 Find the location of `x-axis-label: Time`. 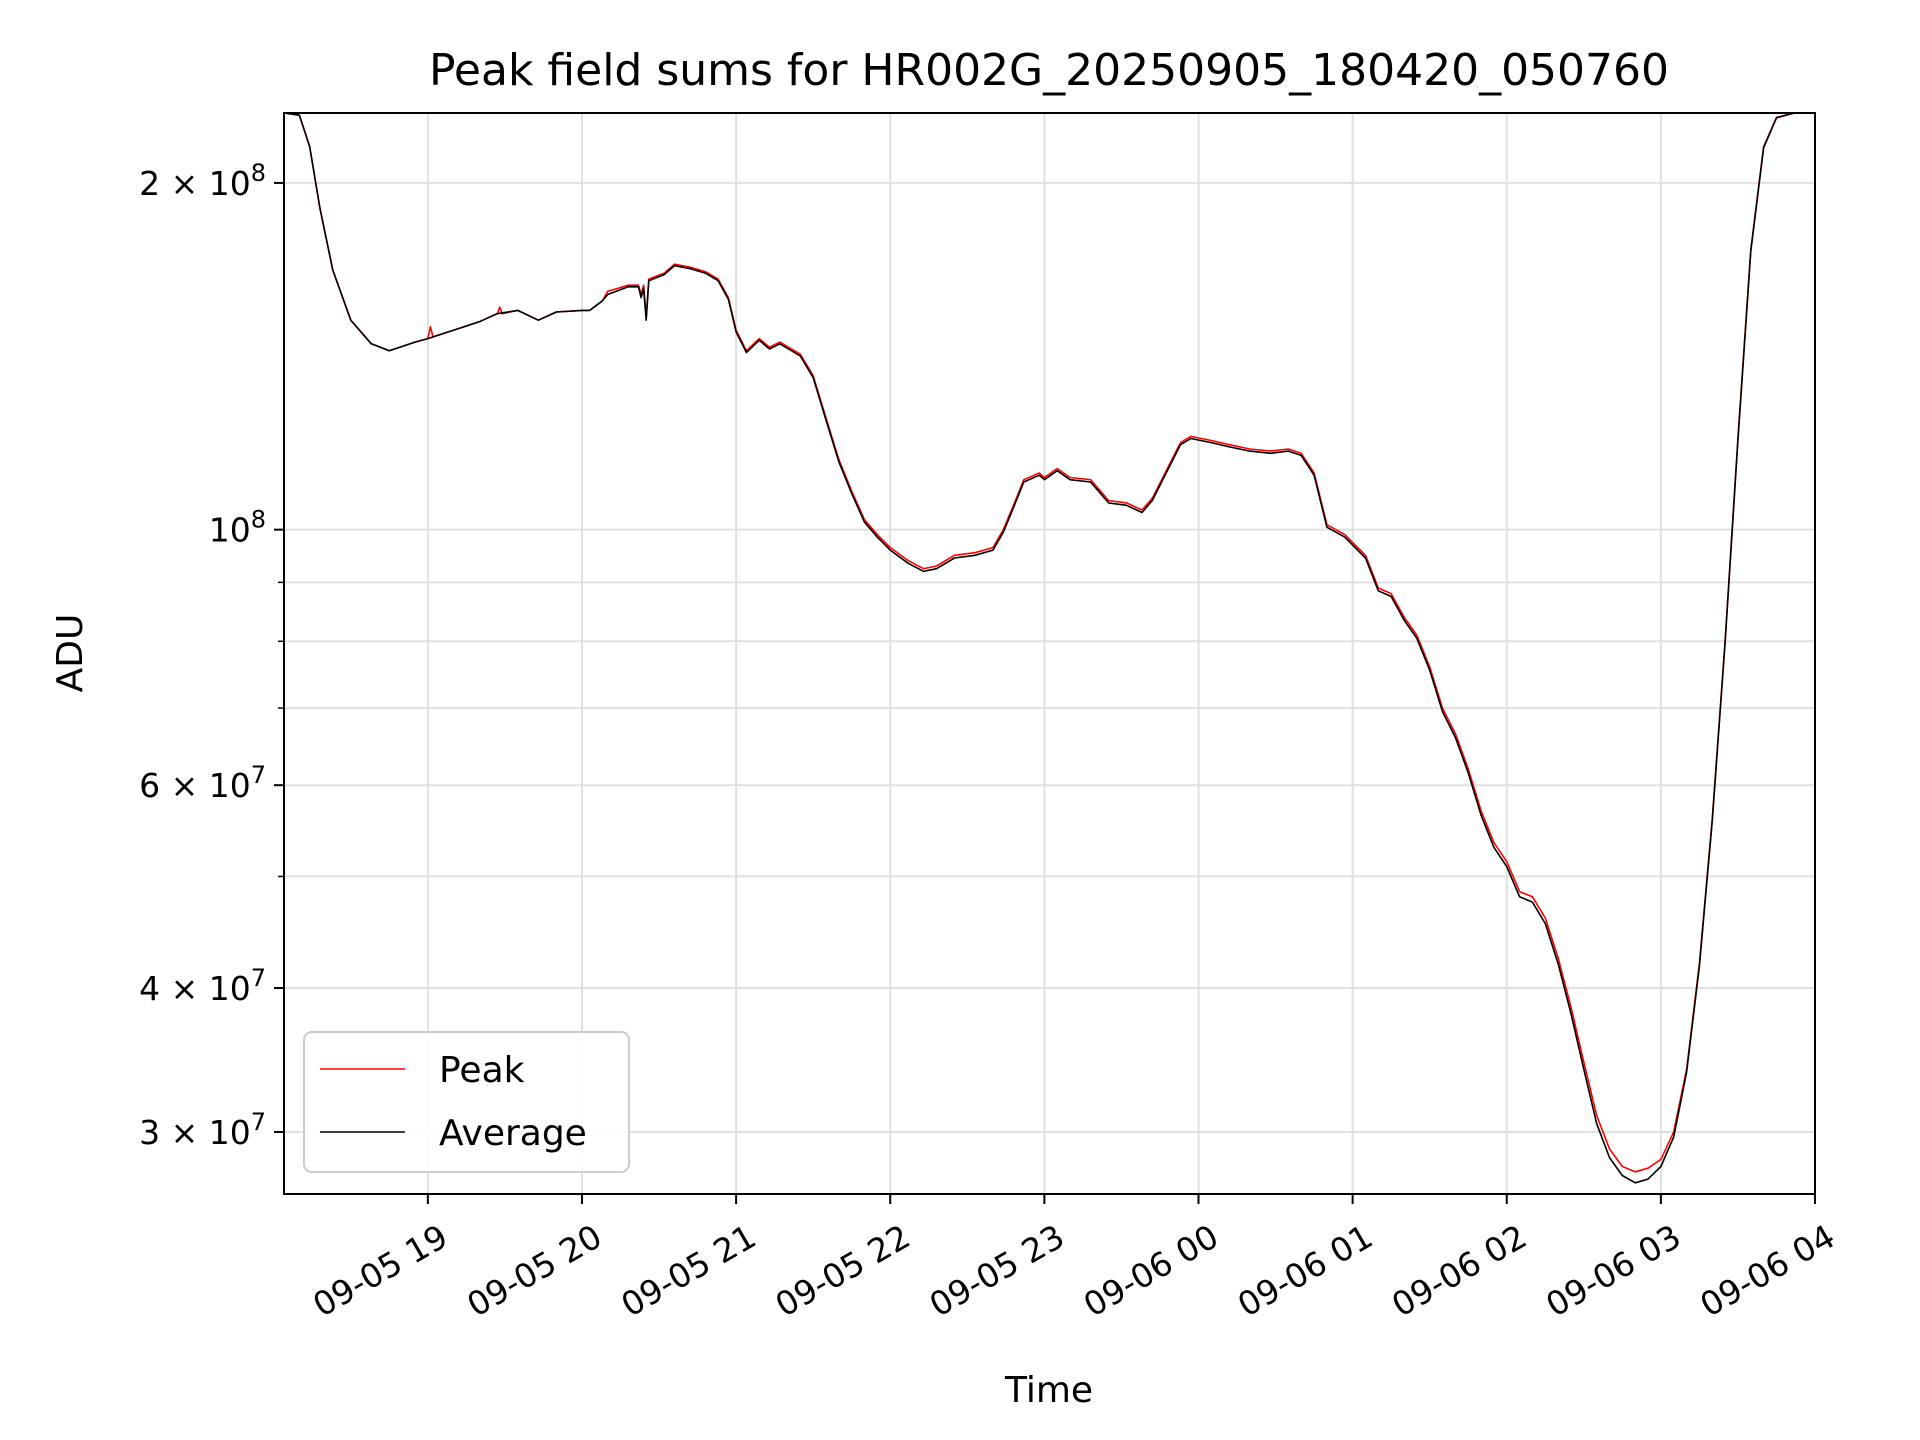

x-axis-label: Time is located at coordinates (1048, 1390).